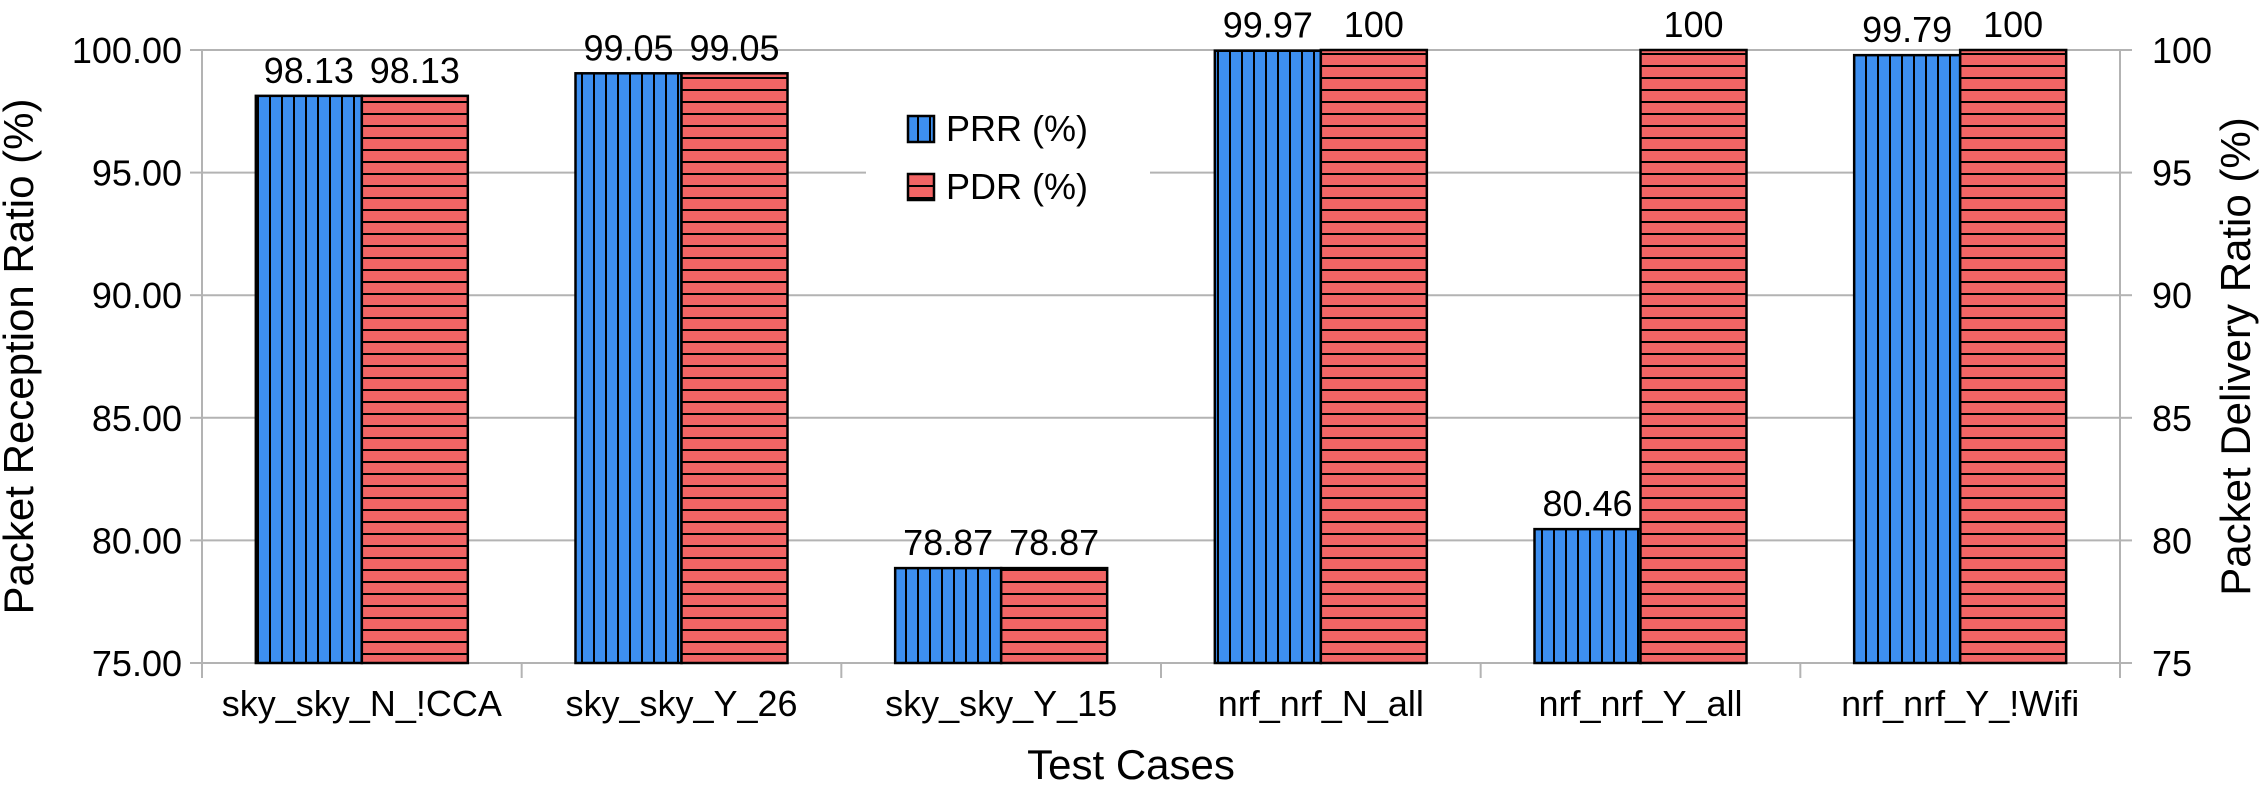  Describe the element at coordinates (137, 663) in the screenshot. I see `y-tick-label: 75.00` at that location.